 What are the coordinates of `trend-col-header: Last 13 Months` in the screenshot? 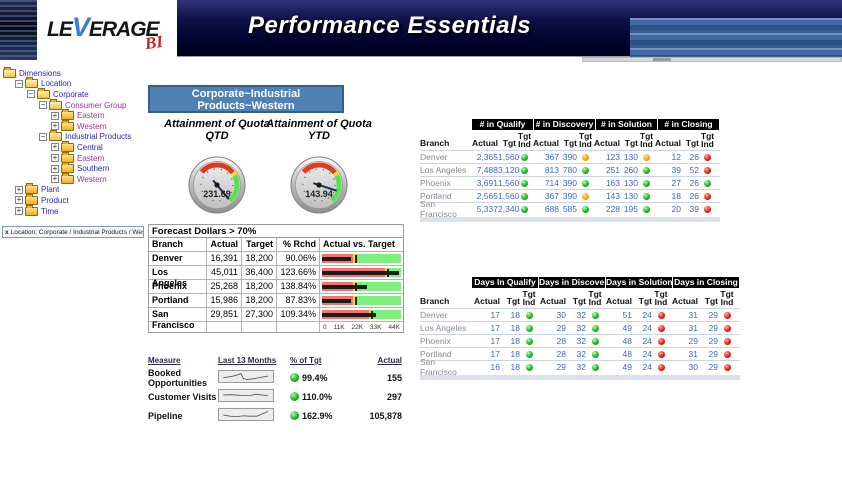 It's located at (247, 360).